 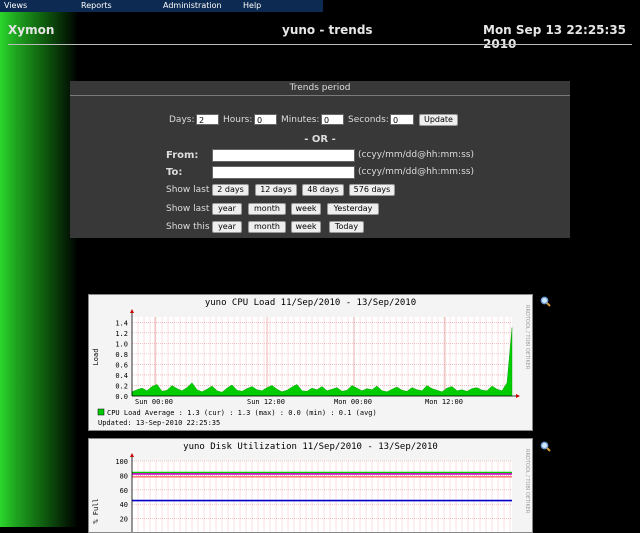 What do you see at coordinates (230, 190) in the screenshot?
I see `last-2-days-button: 2 days` at bounding box center [230, 190].